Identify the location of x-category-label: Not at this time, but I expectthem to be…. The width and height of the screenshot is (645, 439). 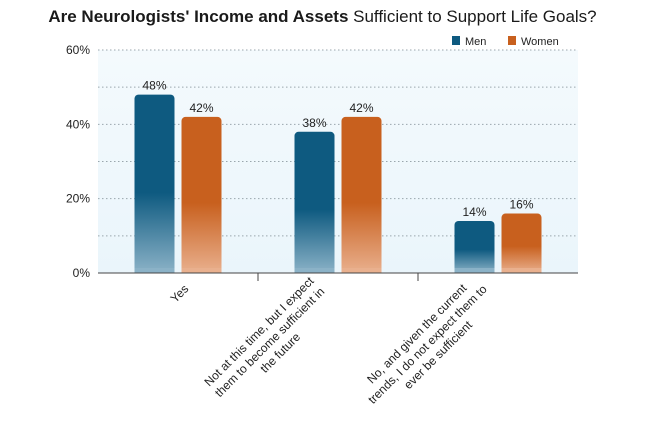
(269, 342).